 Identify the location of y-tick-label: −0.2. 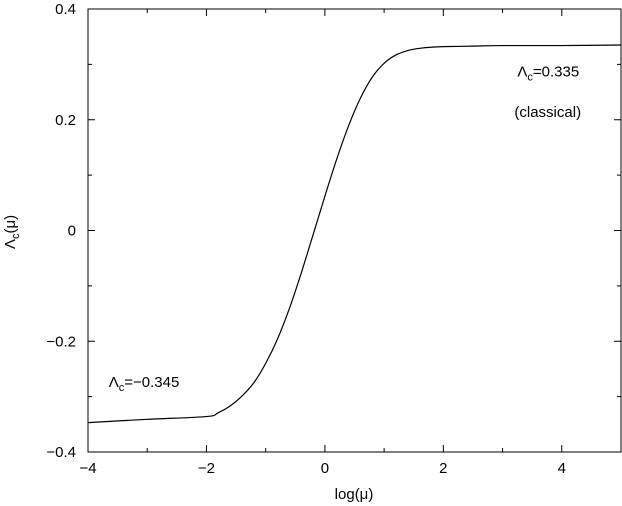
(61, 341).